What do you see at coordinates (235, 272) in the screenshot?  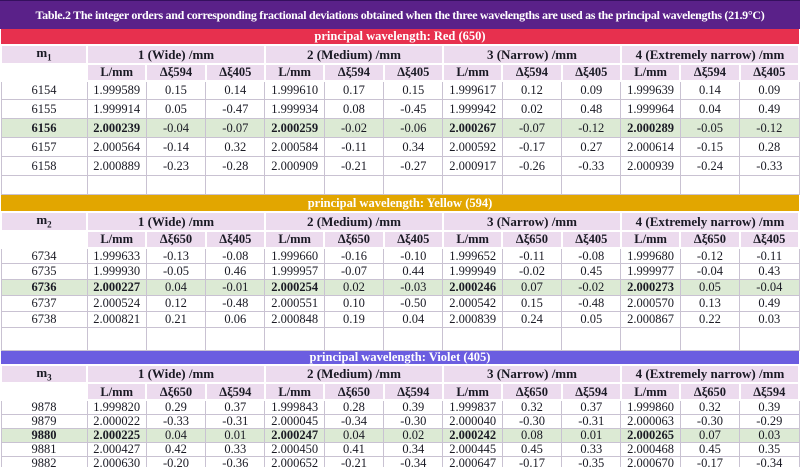 I see `value-cell: 0.46` at bounding box center [235, 272].